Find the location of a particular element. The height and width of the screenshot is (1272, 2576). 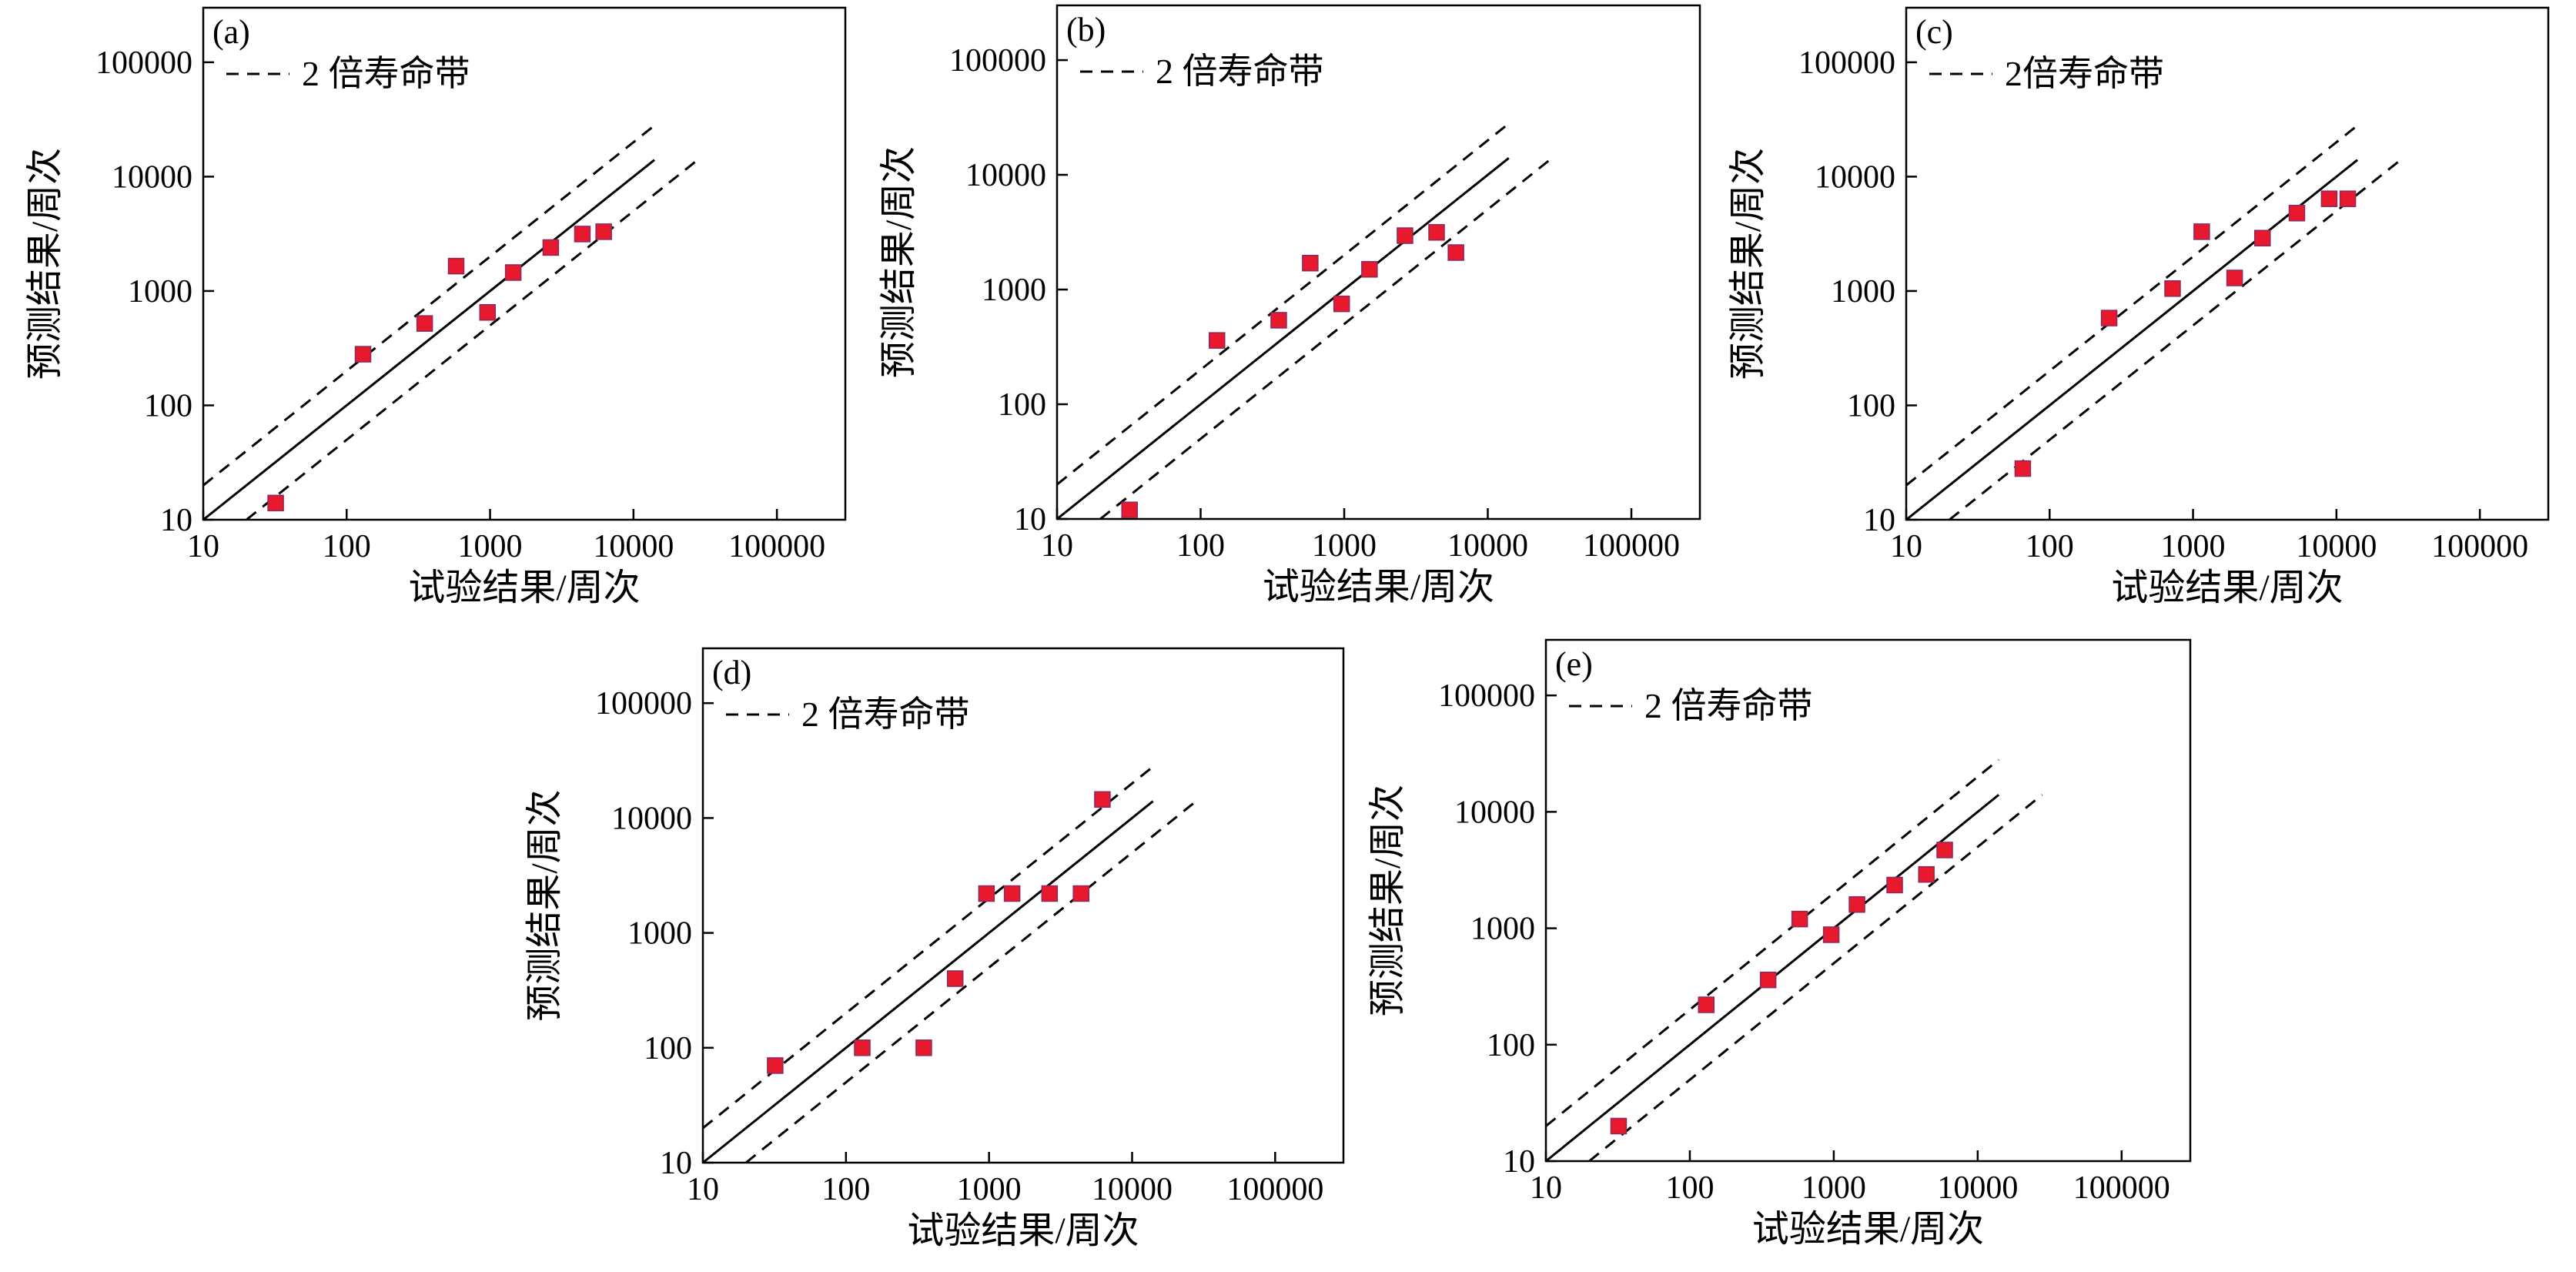

panel-label: (b) is located at coordinates (1086, 30).